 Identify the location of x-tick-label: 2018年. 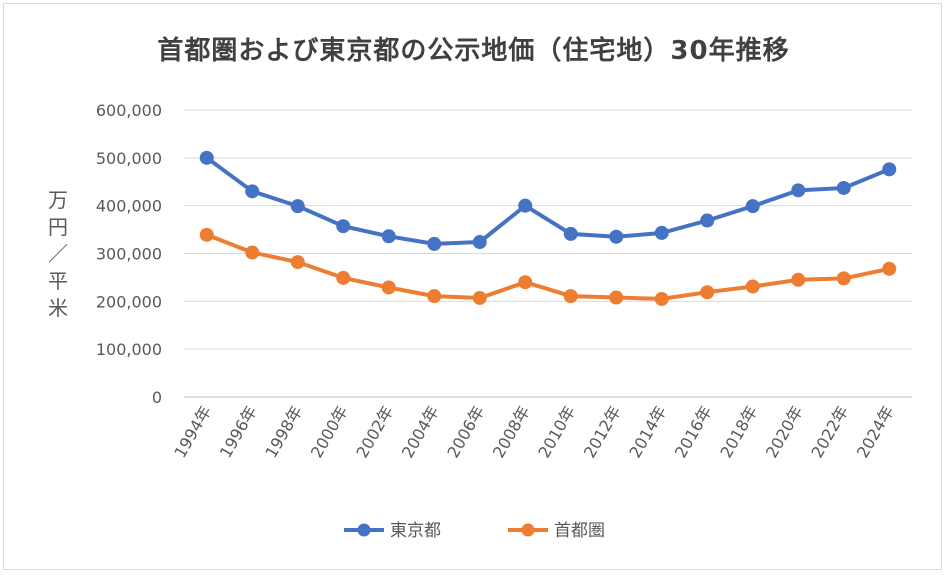
(738, 432).